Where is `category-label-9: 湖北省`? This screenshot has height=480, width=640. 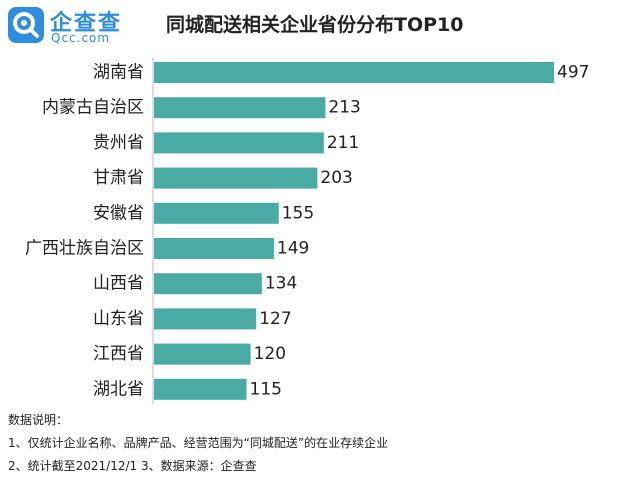 category-label-9: 湖北省 is located at coordinates (118, 389).